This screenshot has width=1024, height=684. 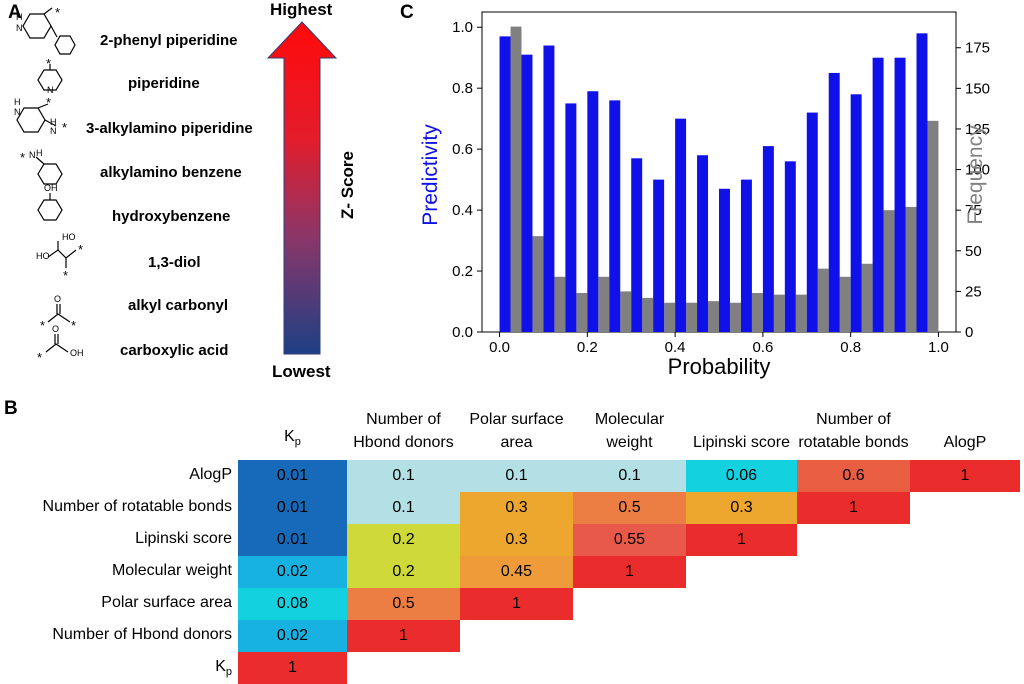 I want to click on left-y-tick-label: 0.6, so click(x=462, y=149).